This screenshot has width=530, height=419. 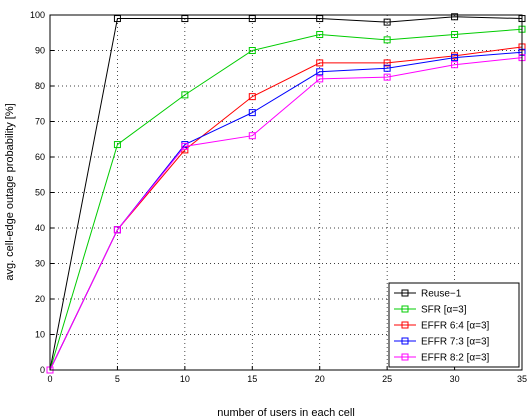 I want to click on x-tick-label: 30, so click(x=455, y=379).